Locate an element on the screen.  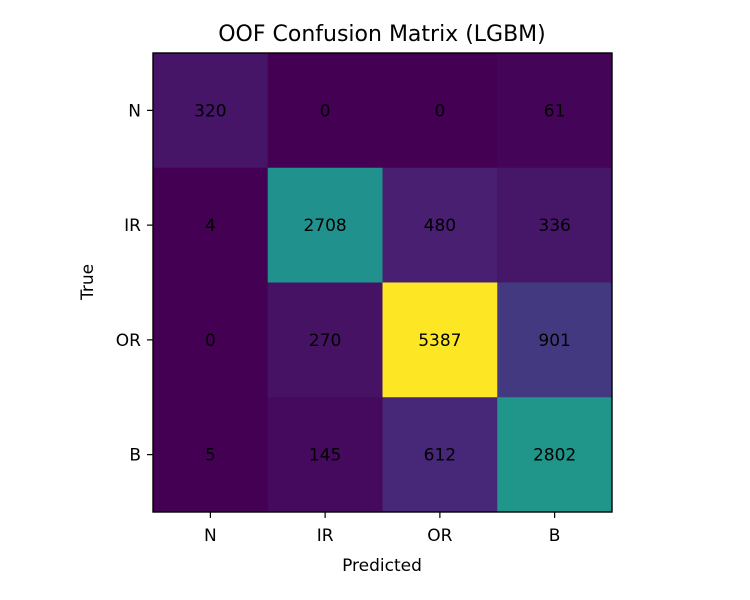
cell-value-label: 270 is located at coordinates (325, 341).